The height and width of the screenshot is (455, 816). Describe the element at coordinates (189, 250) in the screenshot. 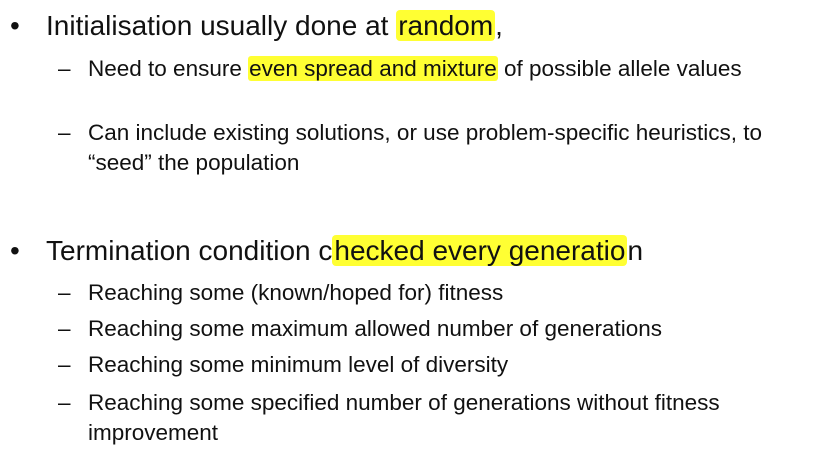

I see `bullet-text-pre: Termination condition c` at that location.